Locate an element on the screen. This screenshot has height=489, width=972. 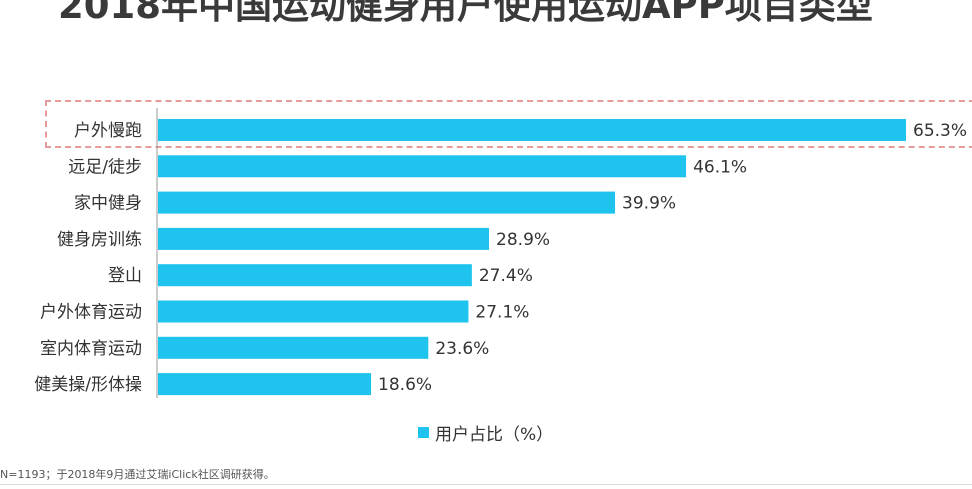
page-title: 2018年中国运动健身用户使用运动APP项目类型 is located at coordinates (465, 13).